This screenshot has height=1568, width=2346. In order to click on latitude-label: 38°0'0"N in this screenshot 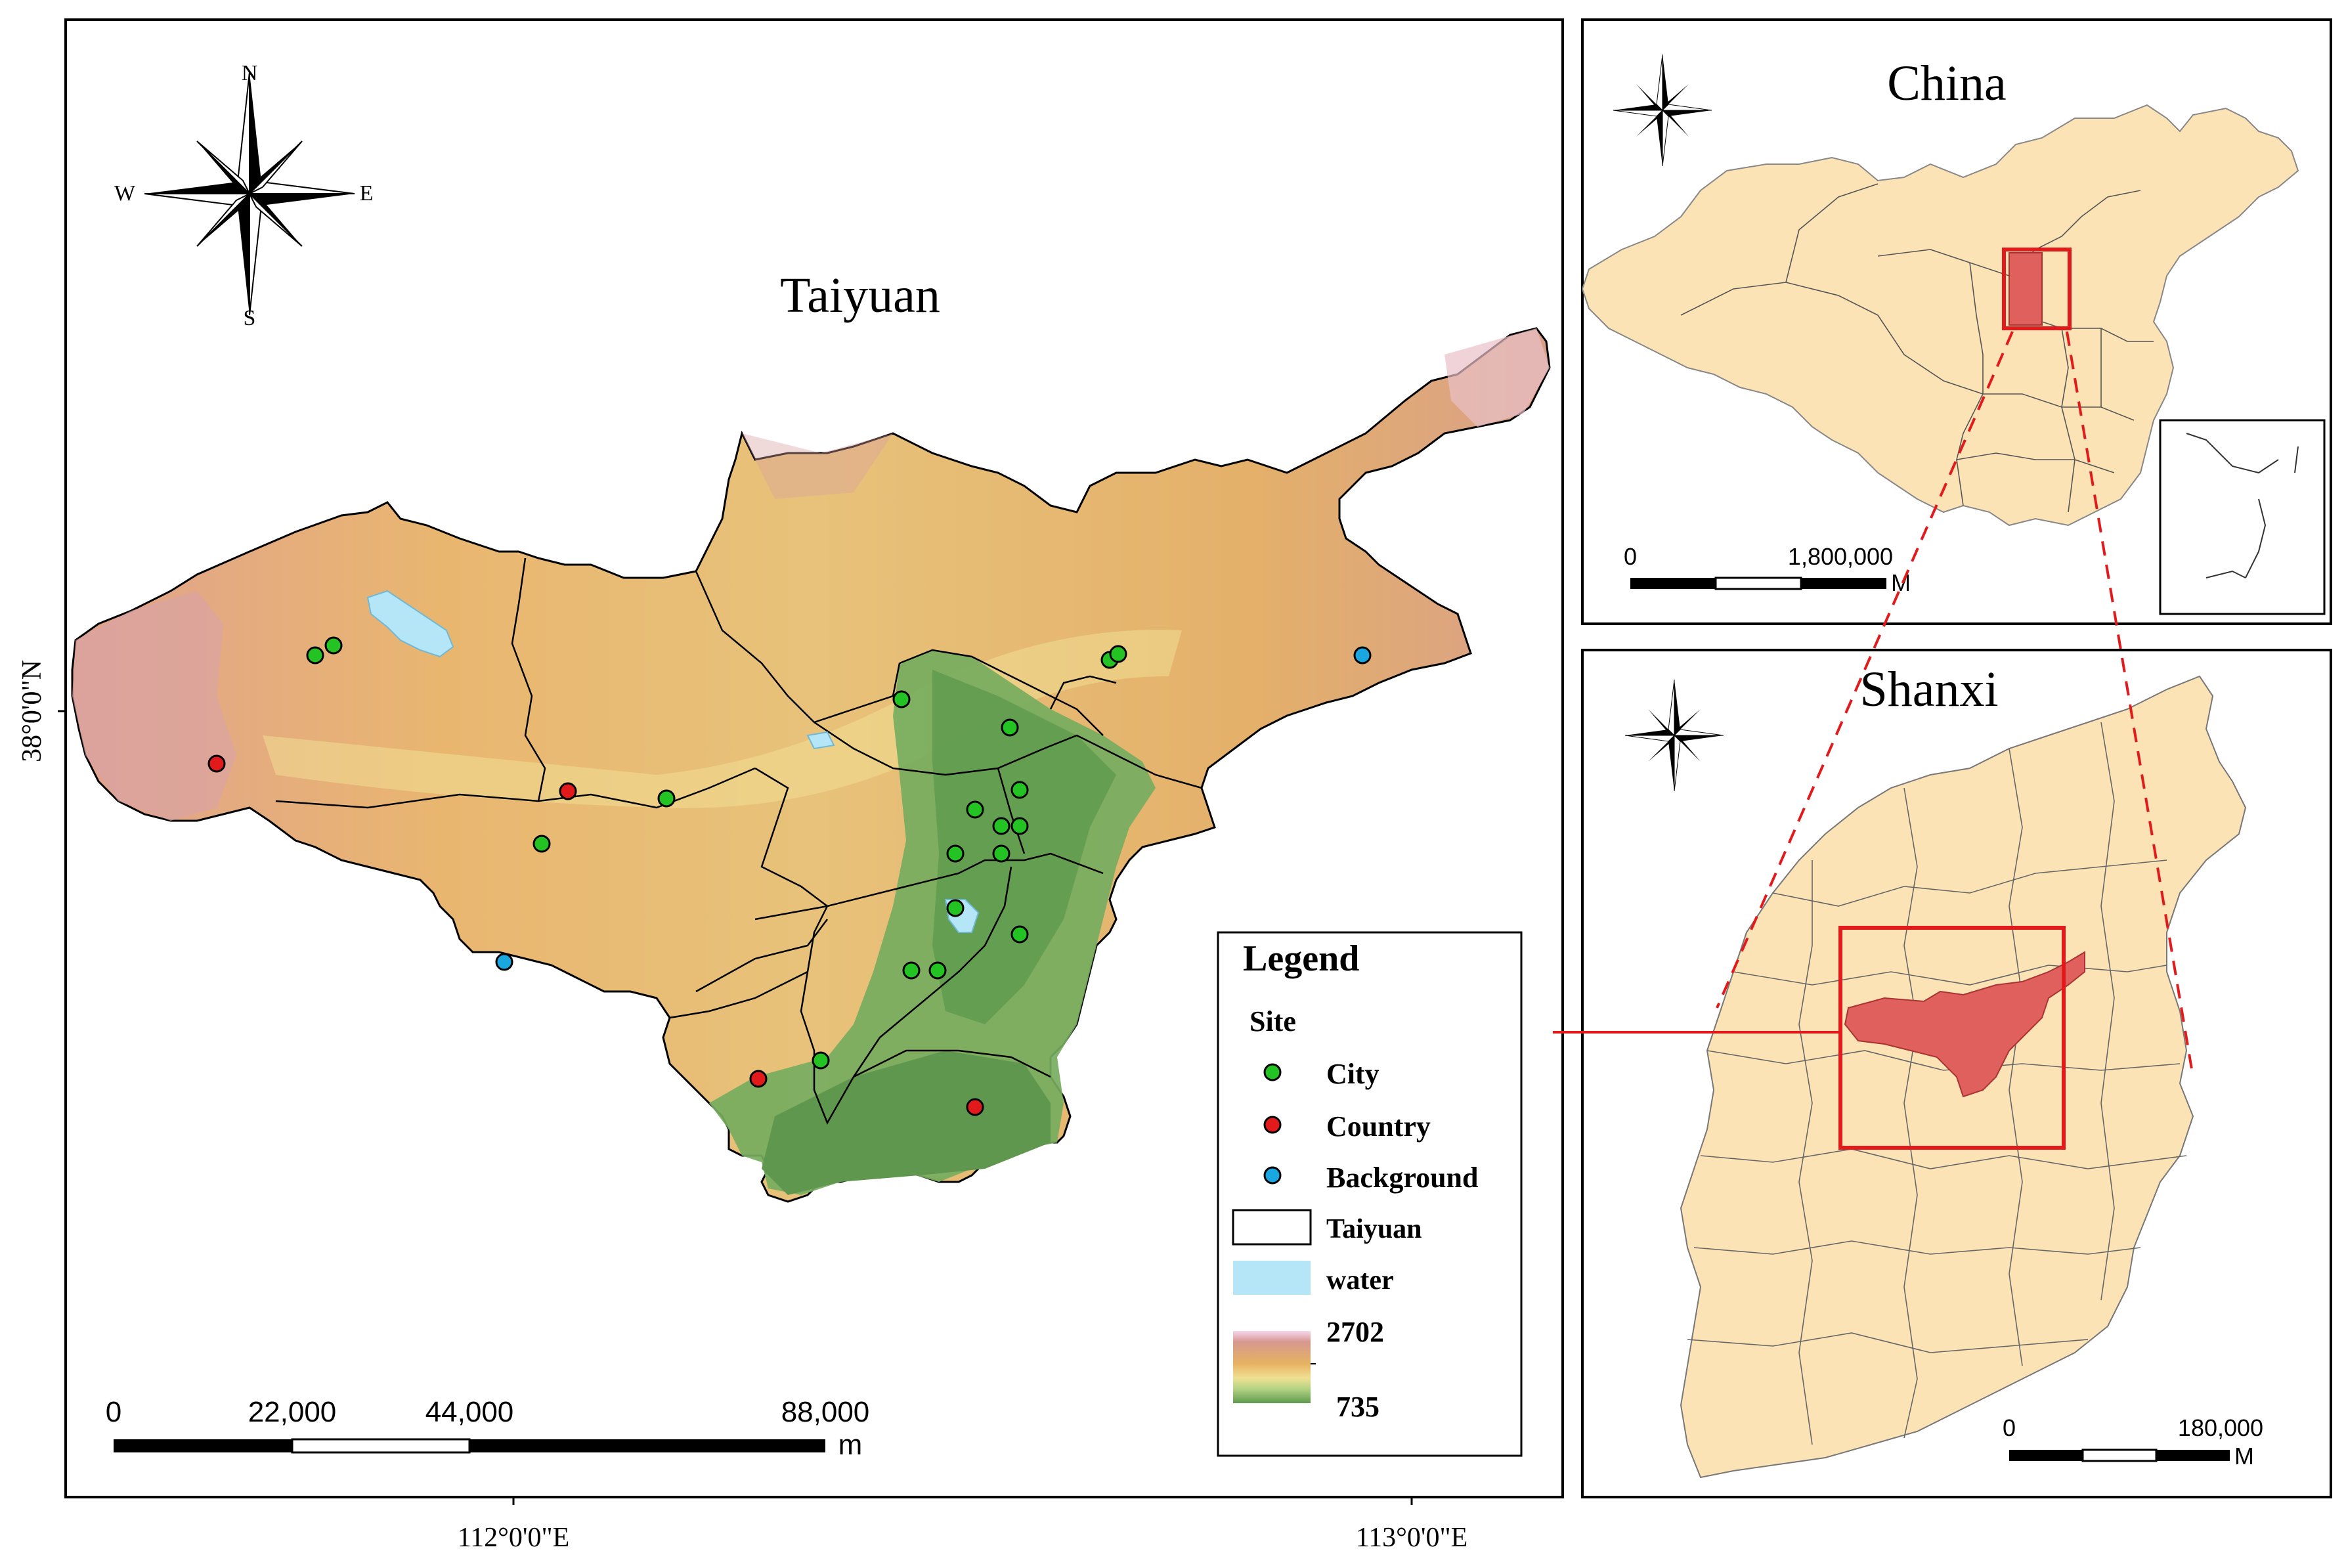, I will do `click(32, 711)`.